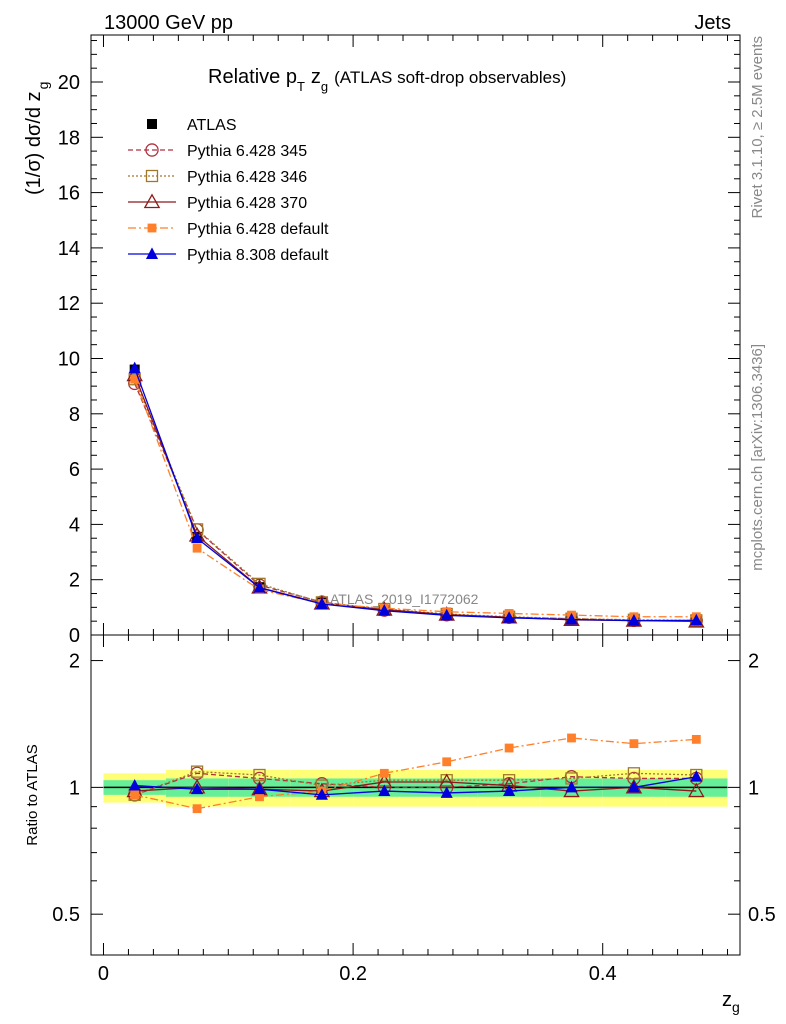 Image resolution: width=786 pixels, height=1024 pixels. Describe the element at coordinates (258, 255) in the screenshot. I see `legend-label: Pythia 8.308 default` at that location.